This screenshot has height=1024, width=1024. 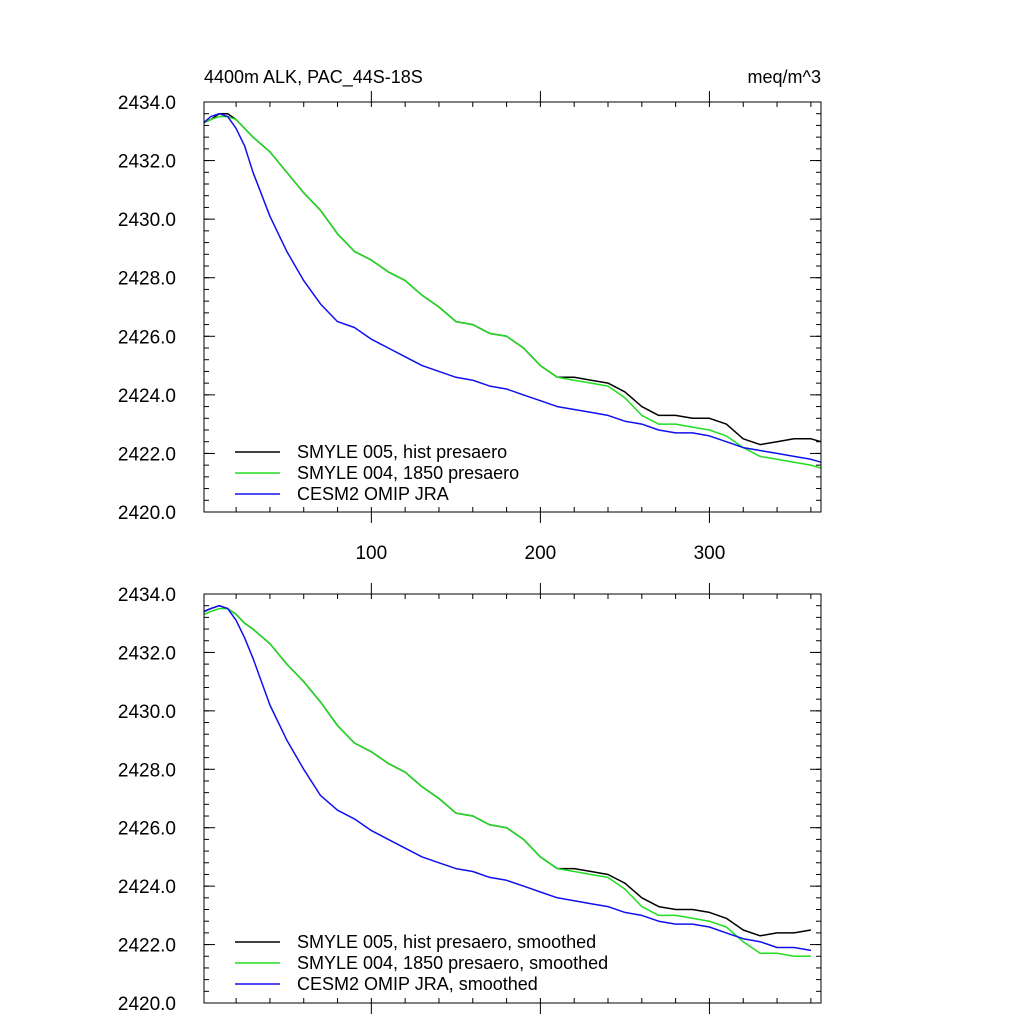 What do you see at coordinates (402, 452) in the screenshot?
I see `legend-label: SMYLE 005, hist presaero` at bounding box center [402, 452].